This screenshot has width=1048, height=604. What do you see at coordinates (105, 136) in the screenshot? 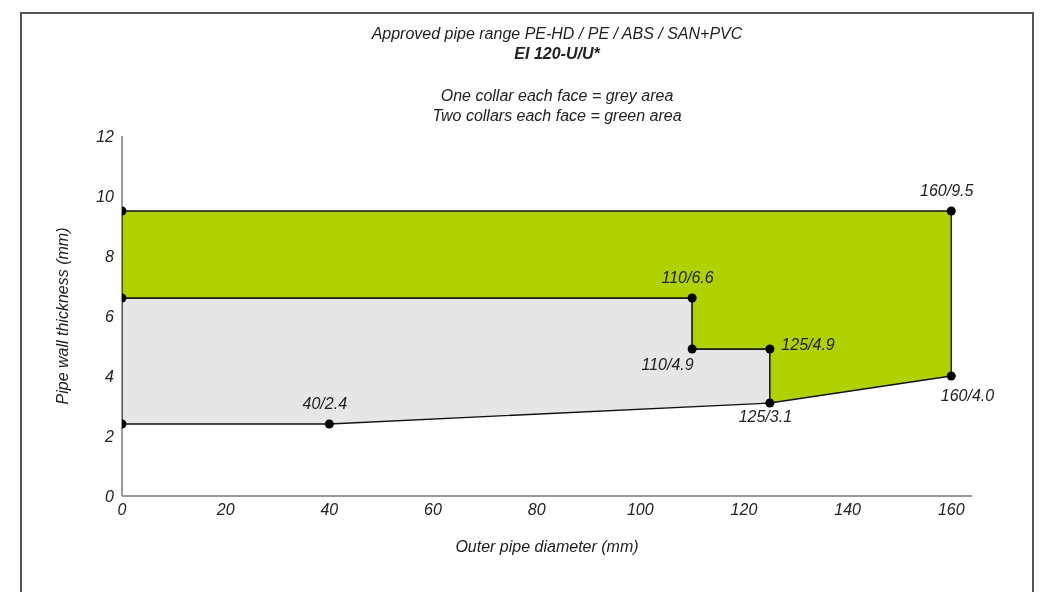
I see `y-tick-label: 12` at bounding box center [105, 136].